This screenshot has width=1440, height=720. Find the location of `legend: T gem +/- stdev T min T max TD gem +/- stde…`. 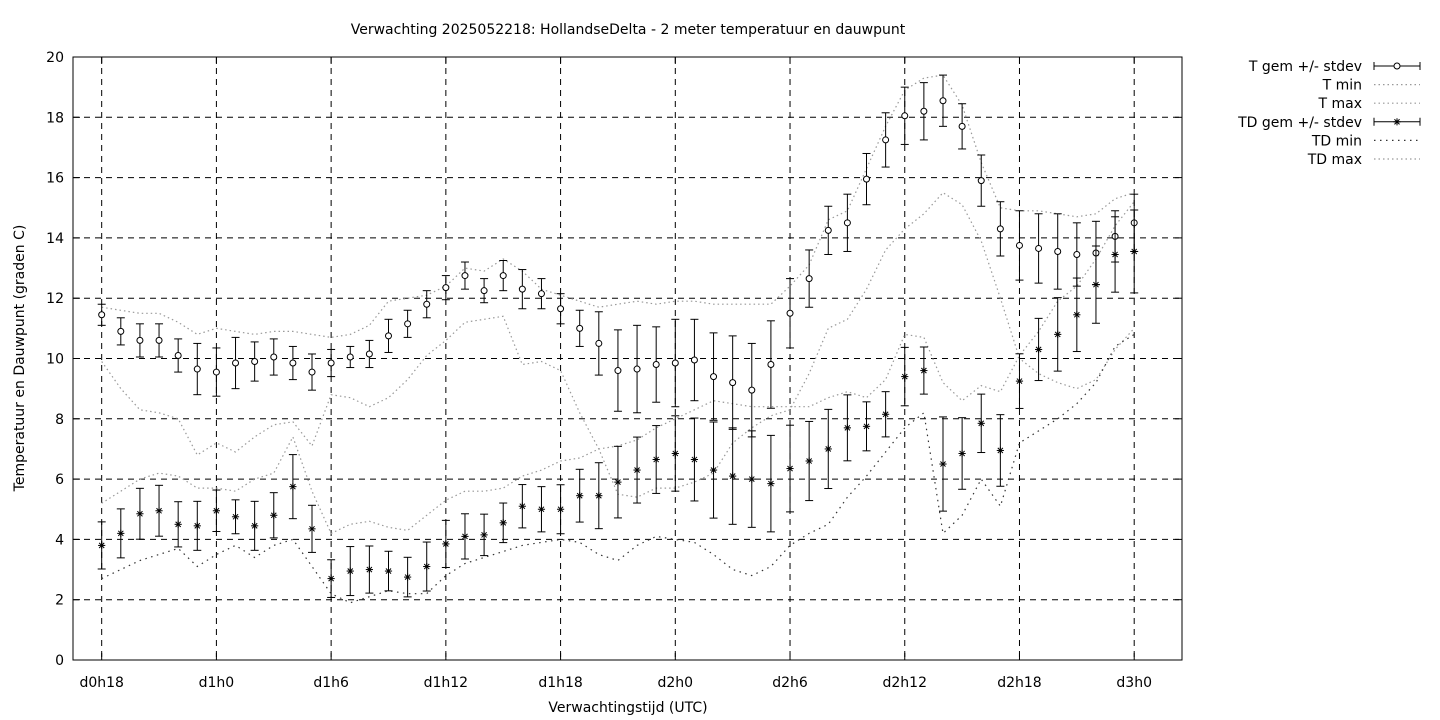

legend: T gem +/- stdev T min T max TD gem +/- stde… is located at coordinates (1329, 113).